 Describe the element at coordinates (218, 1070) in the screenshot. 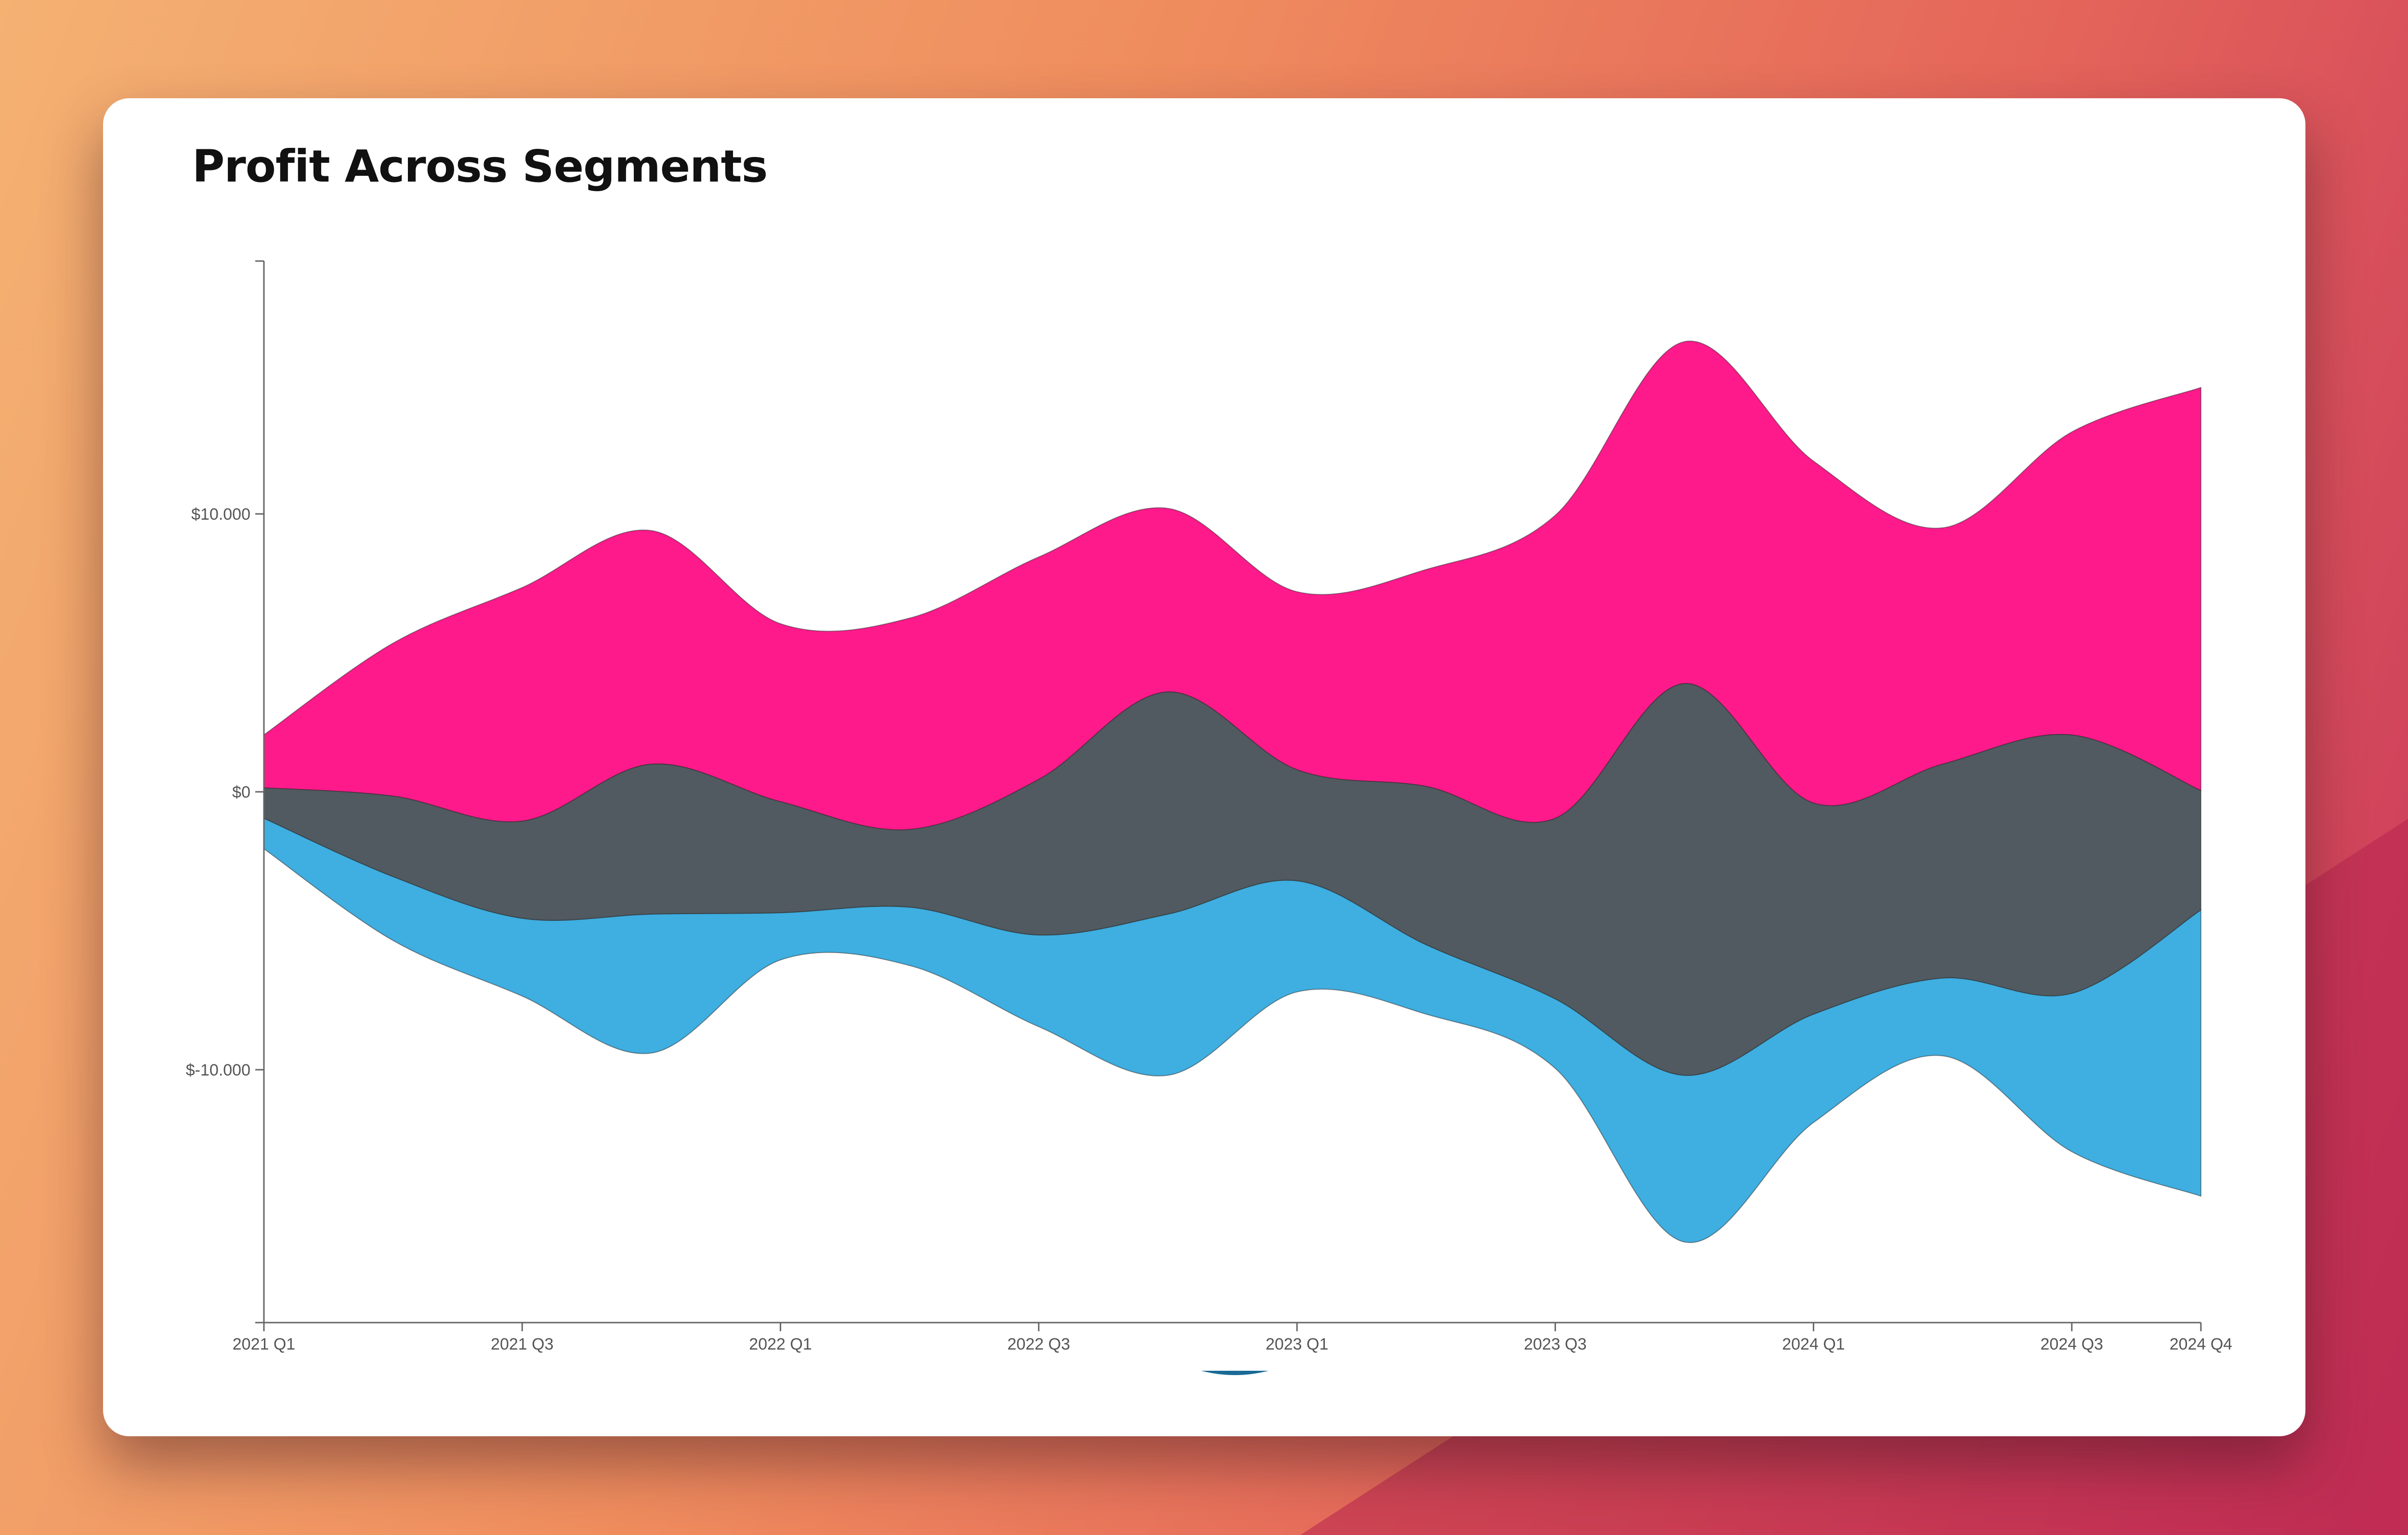

I see `y-tick-label: $-10.000` at that location.